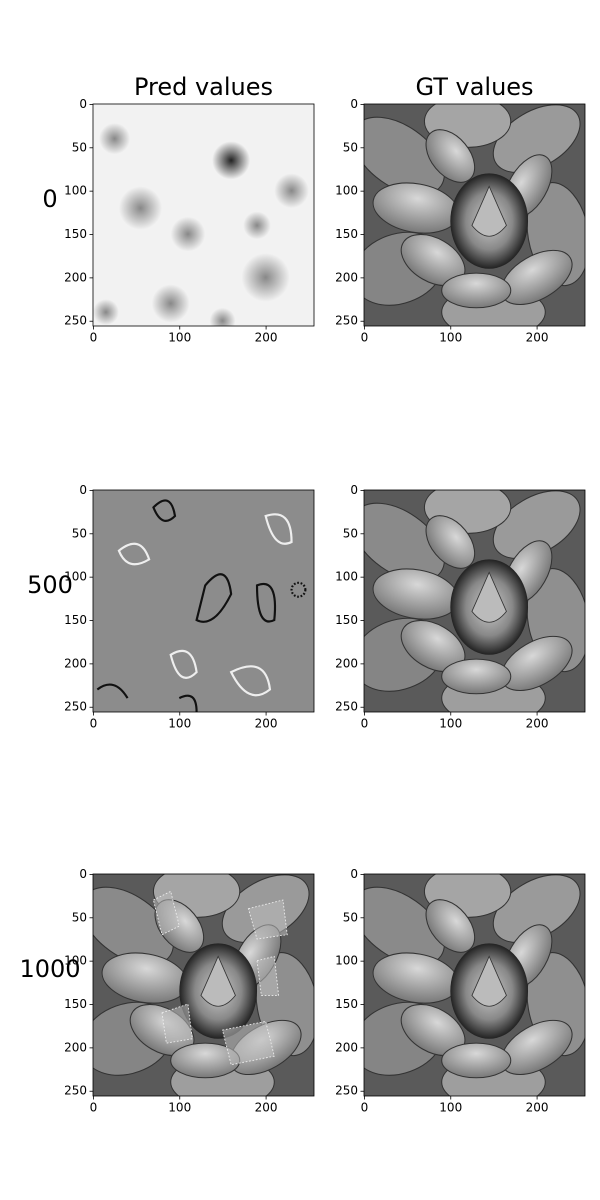 The height and width of the screenshot is (1200, 600). I want to click on row-label: 1000, so click(49, 969).